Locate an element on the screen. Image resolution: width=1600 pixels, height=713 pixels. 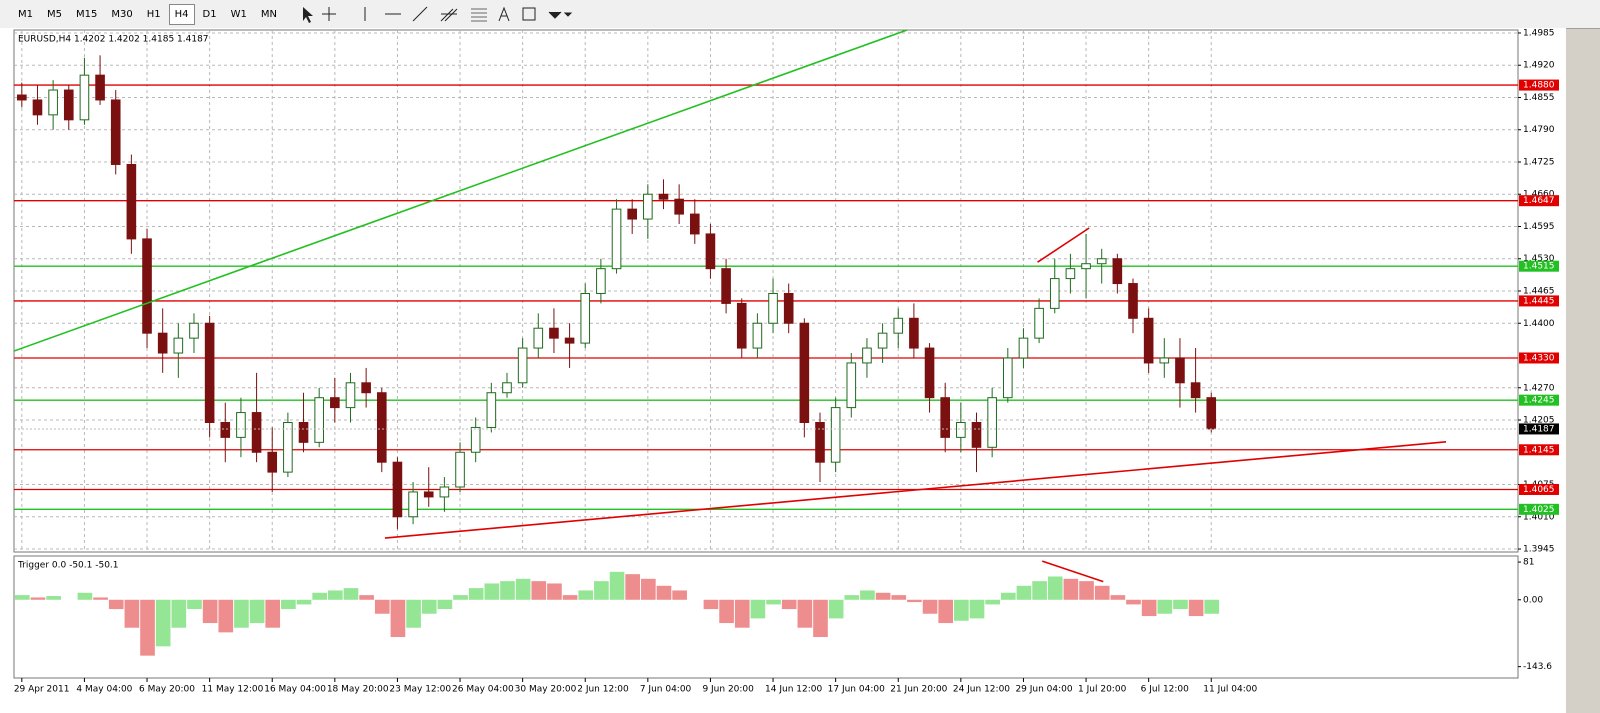
current-price-box is located at coordinates (1539, 429).